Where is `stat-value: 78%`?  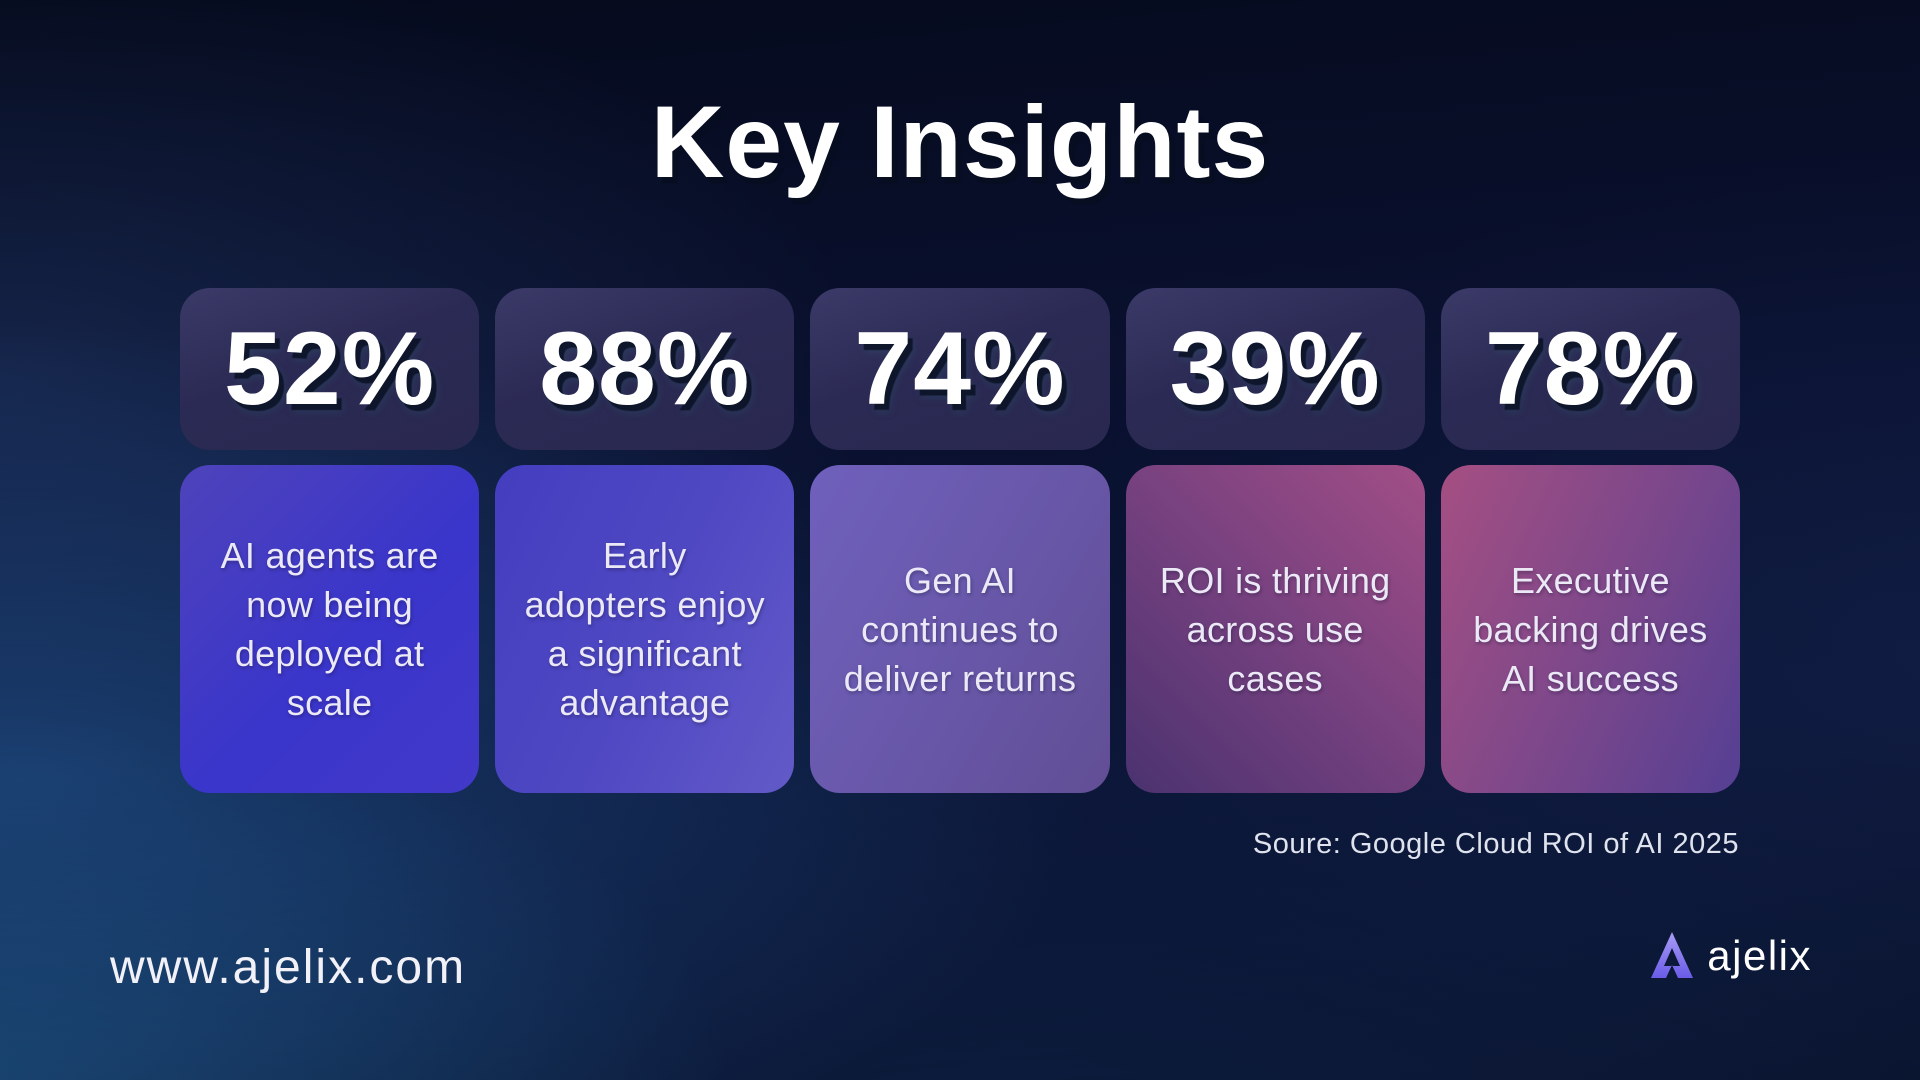
stat-value: 78% is located at coordinates (1590, 368).